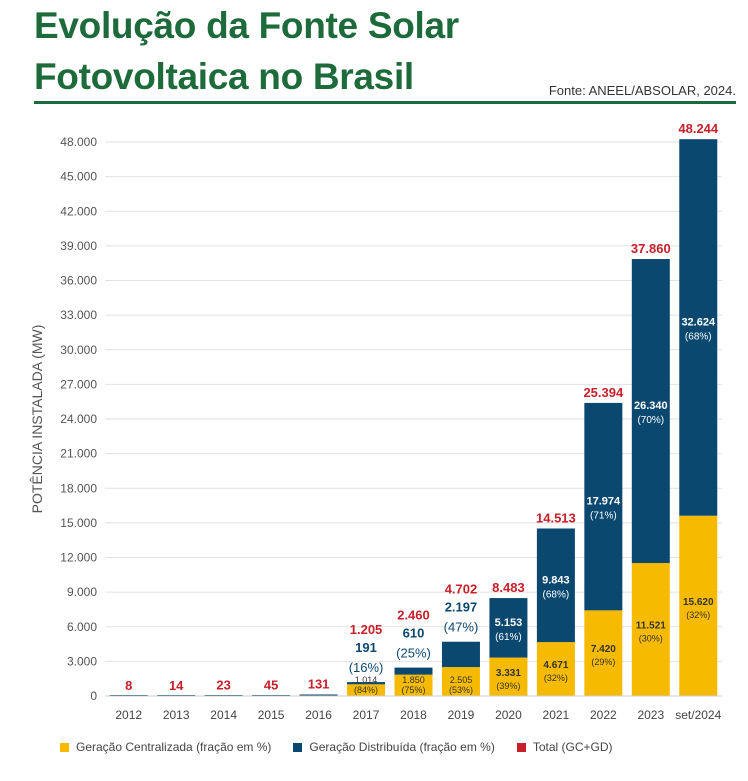 The width and height of the screenshot is (748, 781). I want to click on x-tick-label: 2021, so click(556, 715).